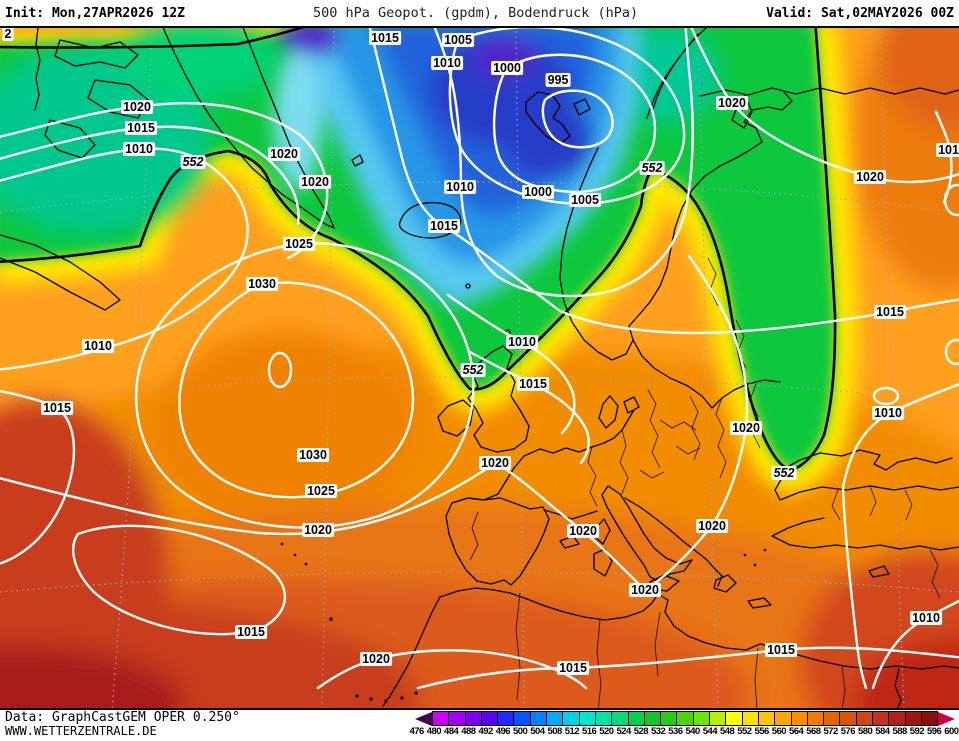 This screenshot has width=959, height=741. I want to click on colorbar-tick-label: 476, so click(416, 731).